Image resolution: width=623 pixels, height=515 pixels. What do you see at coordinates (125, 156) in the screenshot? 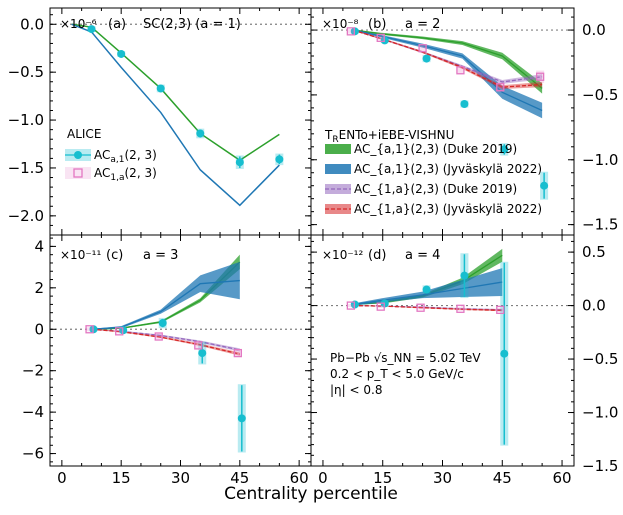
I see `legend-alice-ac-a1-label: ACa,1(2, 3)` at bounding box center [125, 156].